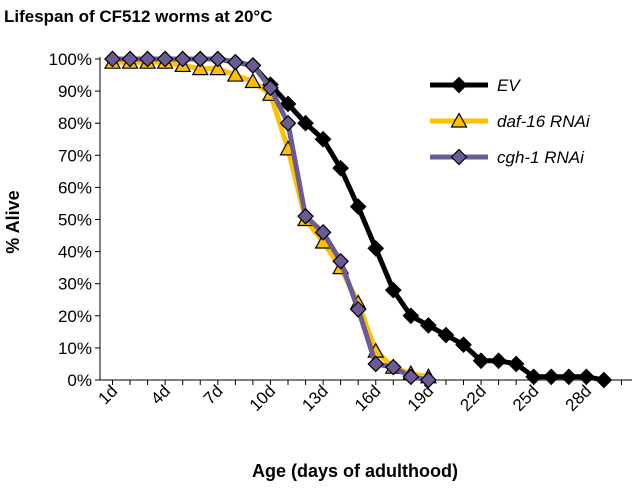 The height and width of the screenshot is (488, 640). What do you see at coordinates (75, 284) in the screenshot?
I see `y-tick-label: 30%` at bounding box center [75, 284].